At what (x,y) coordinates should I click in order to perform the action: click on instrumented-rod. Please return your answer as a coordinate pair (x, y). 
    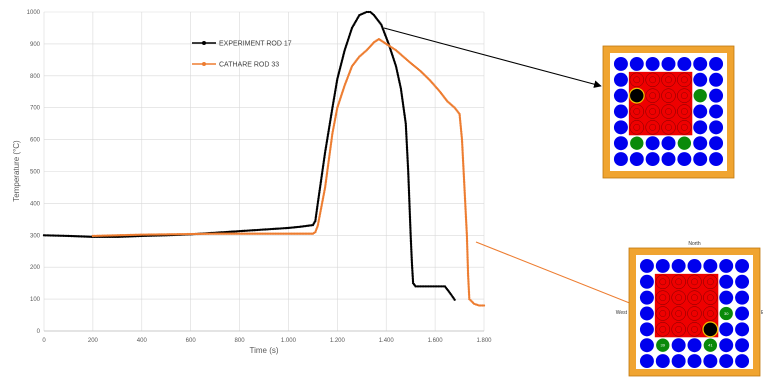
    Looking at the image, I should click on (636, 95).